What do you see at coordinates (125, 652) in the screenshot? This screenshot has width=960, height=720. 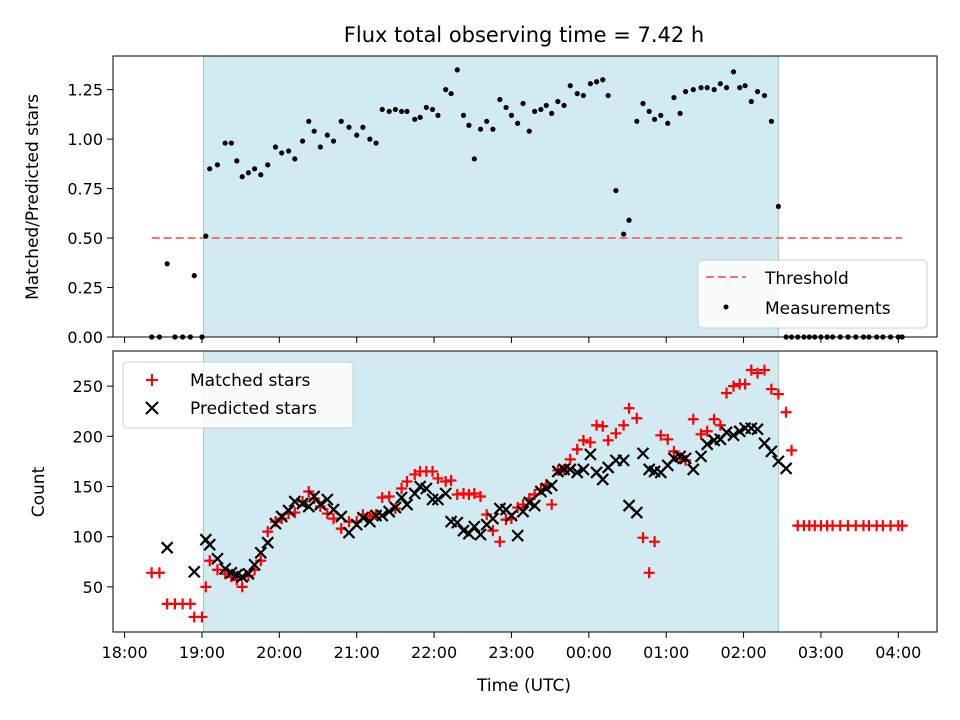 I see `bottom-xtick-label: 18:00` at bounding box center [125, 652].